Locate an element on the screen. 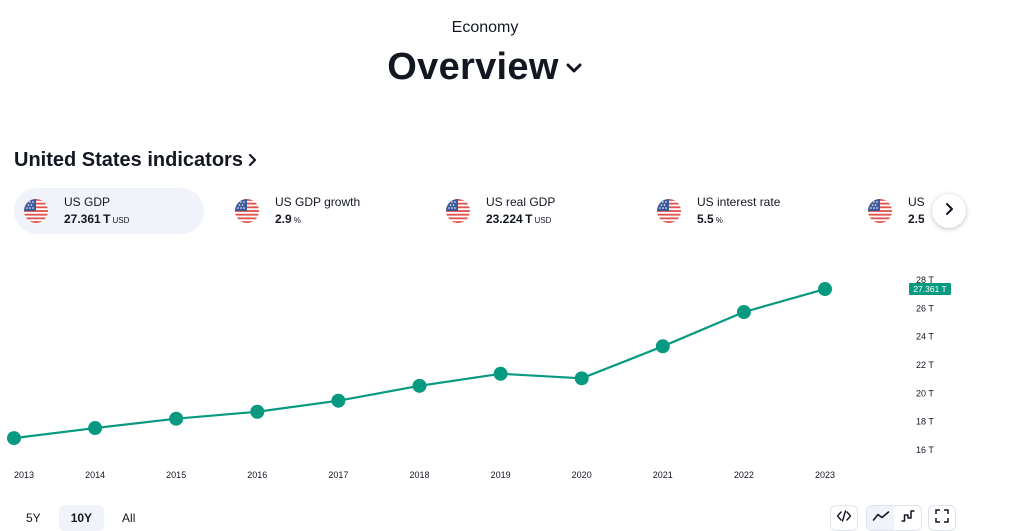  last-value-badge is located at coordinates (930, 289).